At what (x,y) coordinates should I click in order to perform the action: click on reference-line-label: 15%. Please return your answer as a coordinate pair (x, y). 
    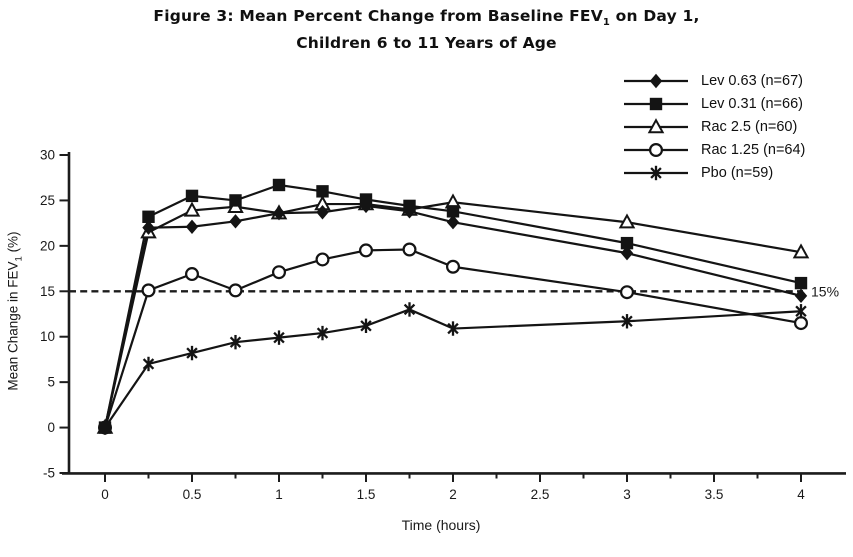
    Looking at the image, I should click on (825, 291).